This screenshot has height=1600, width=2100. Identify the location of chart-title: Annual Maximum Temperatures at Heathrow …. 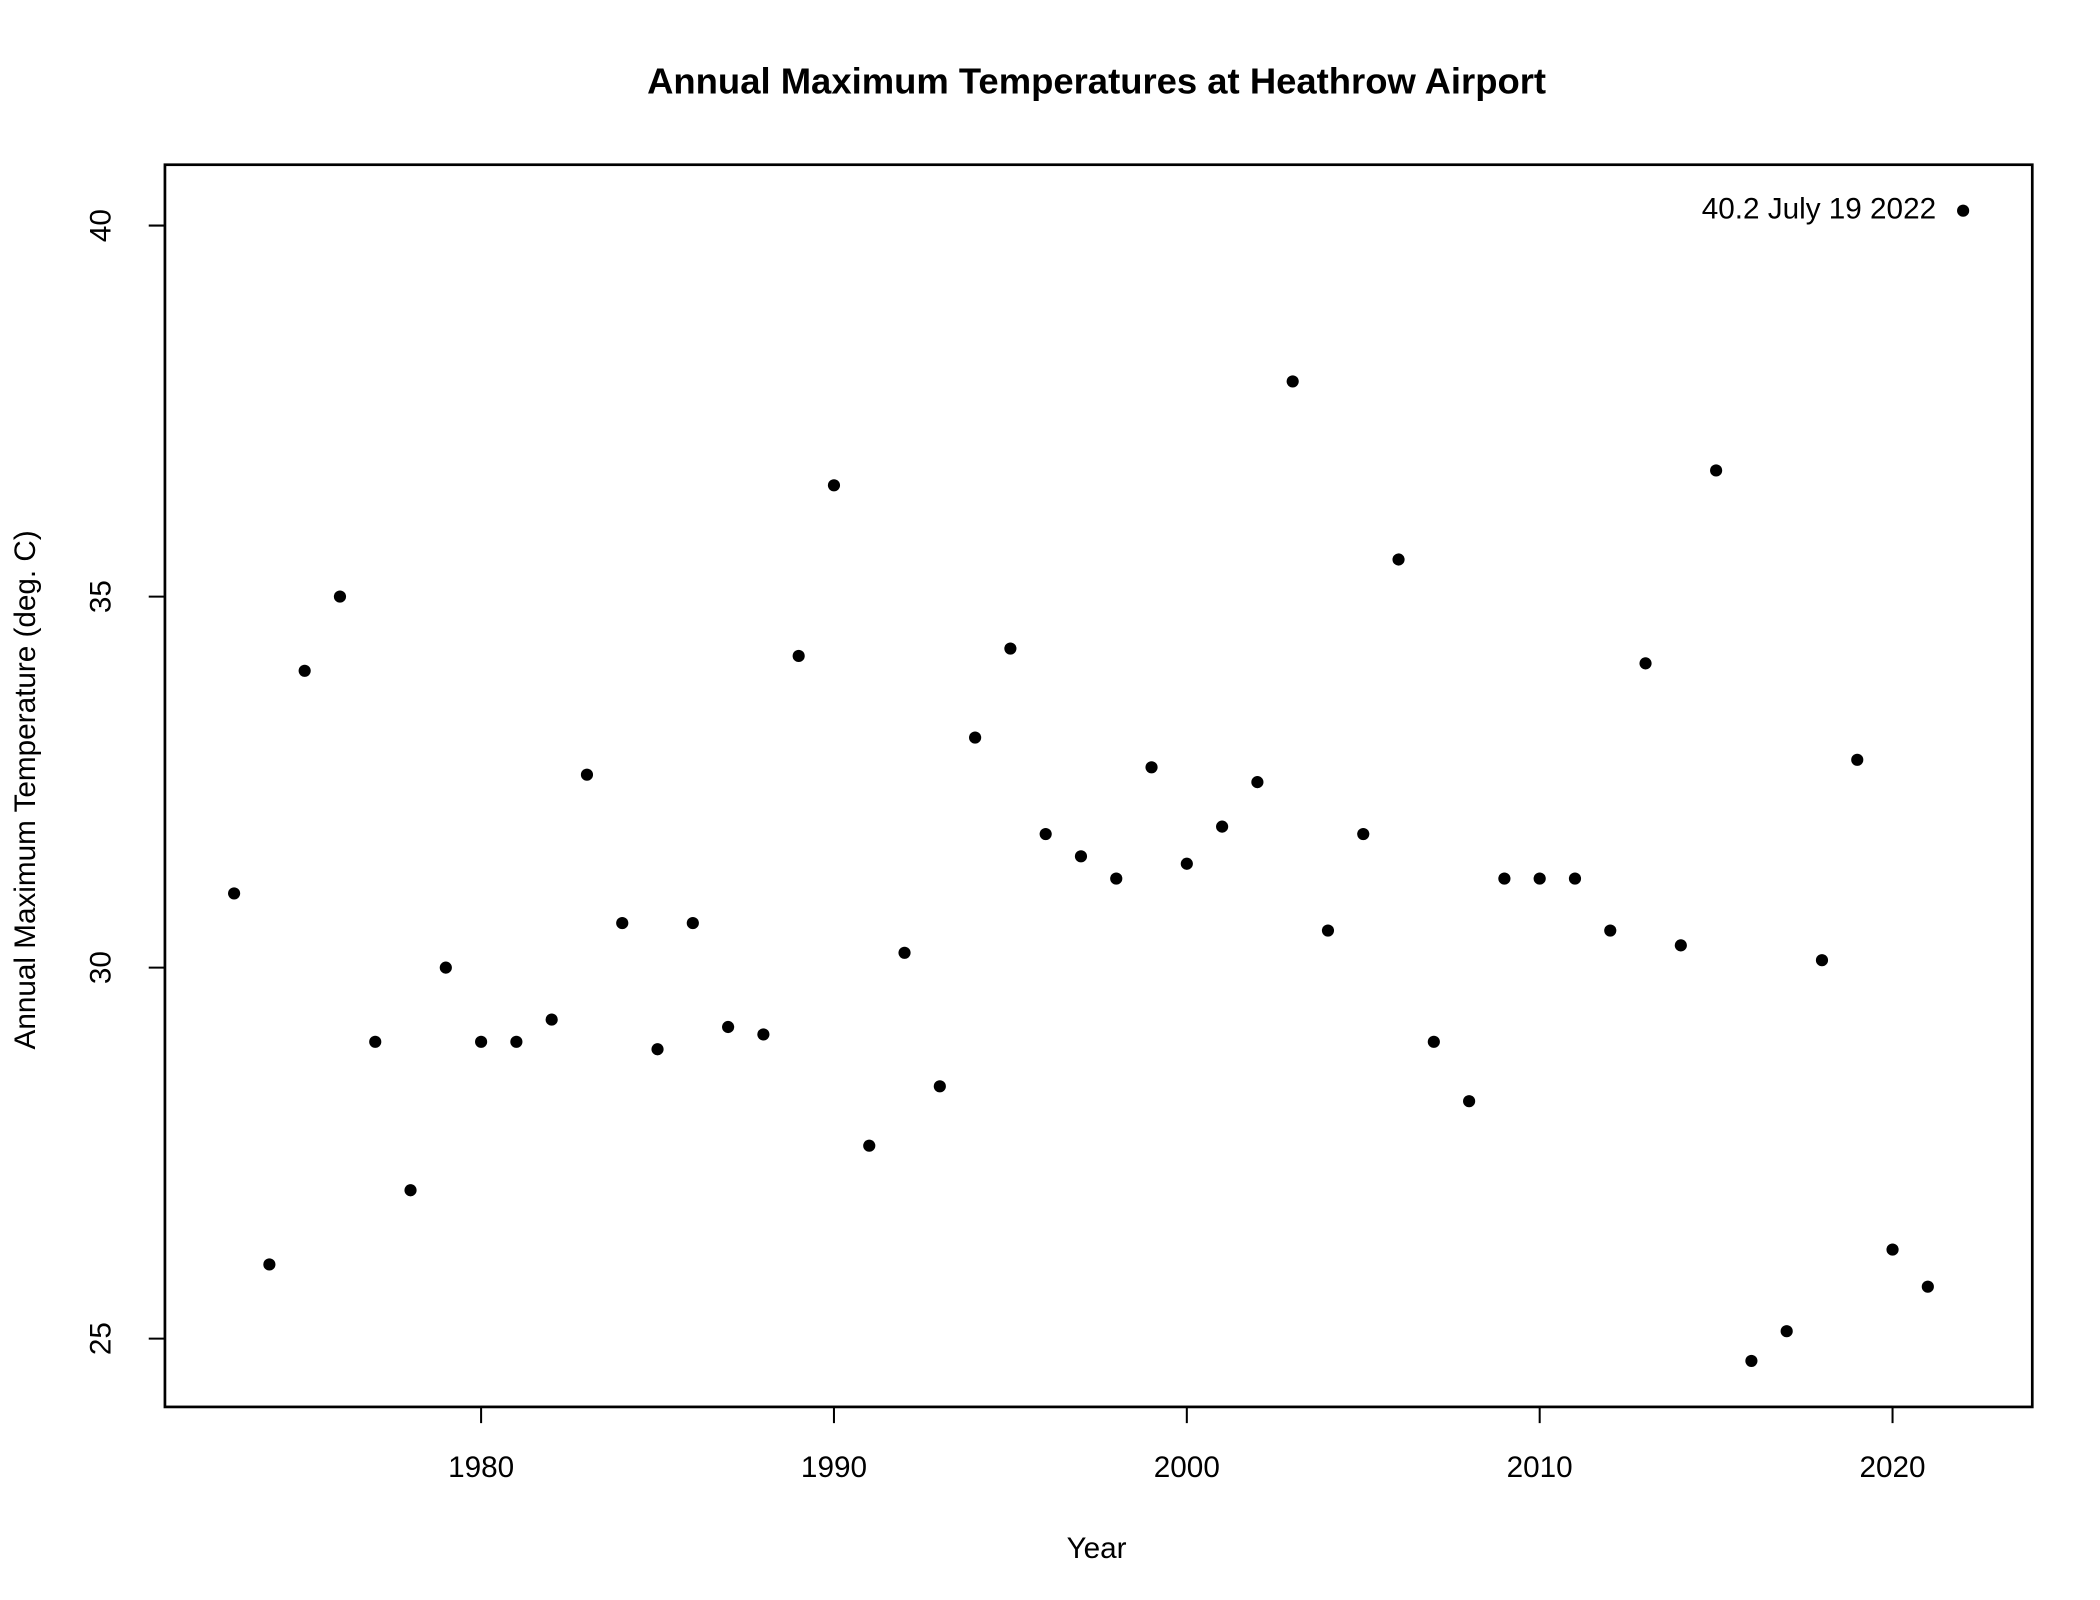
(1096, 80).